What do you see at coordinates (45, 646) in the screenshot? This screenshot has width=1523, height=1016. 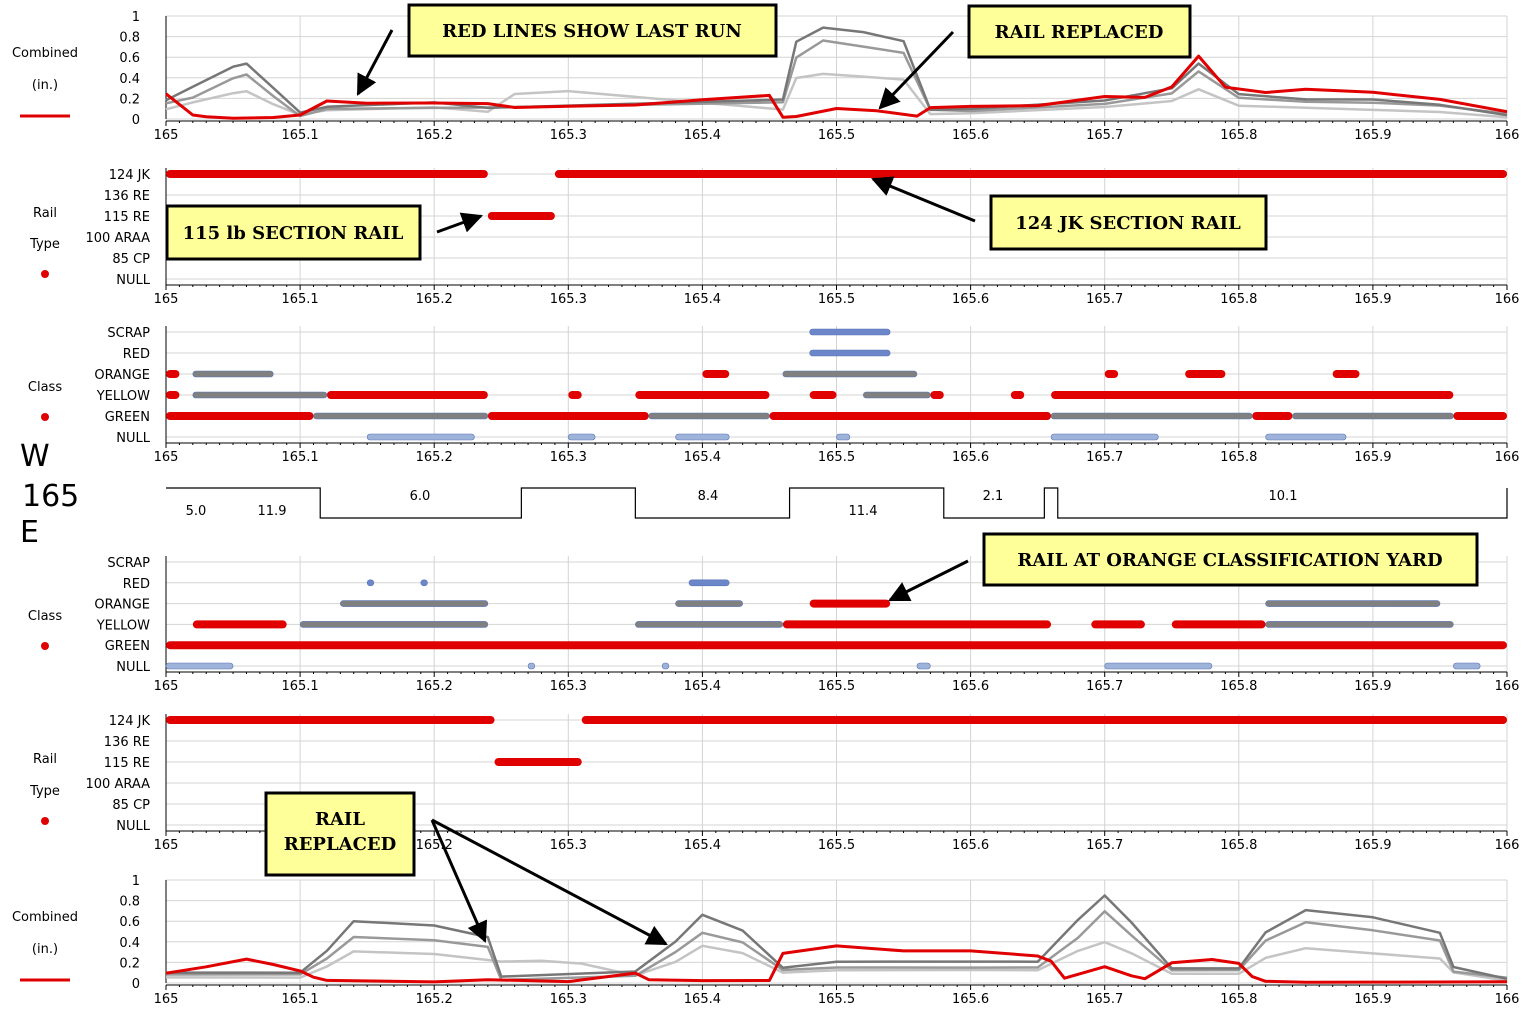 I see `legend-red-dot` at bounding box center [45, 646].